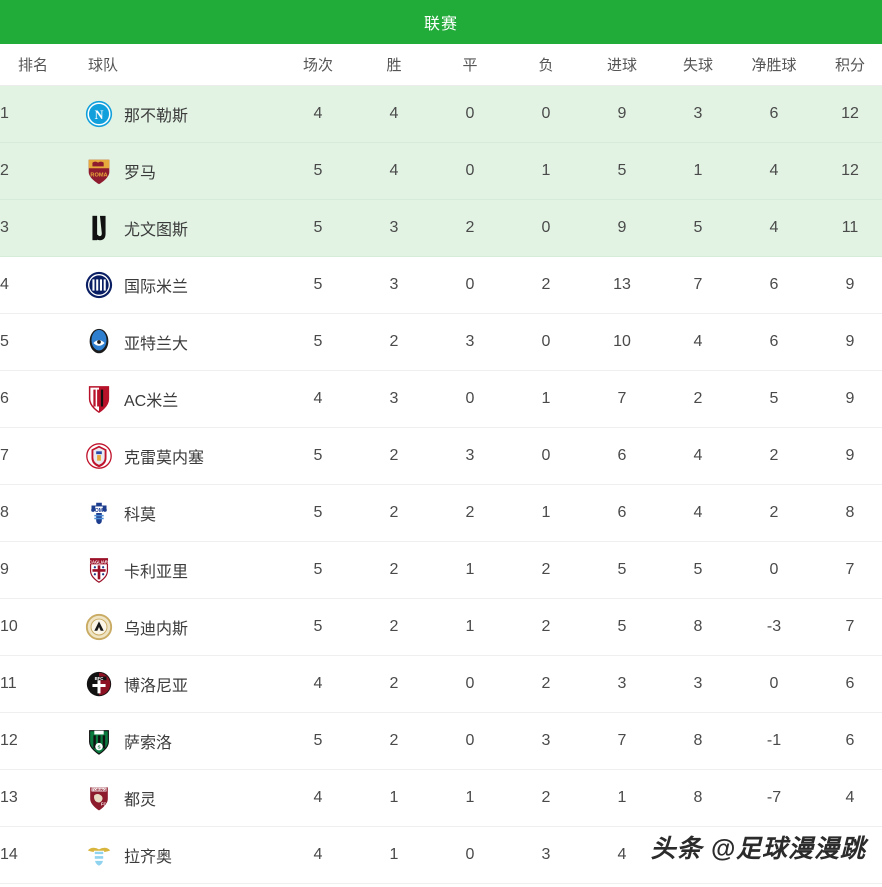 The image size is (882, 887). What do you see at coordinates (171, 513) in the screenshot?
I see `cell-team: COMO 科莫` at bounding box center [171, 513].